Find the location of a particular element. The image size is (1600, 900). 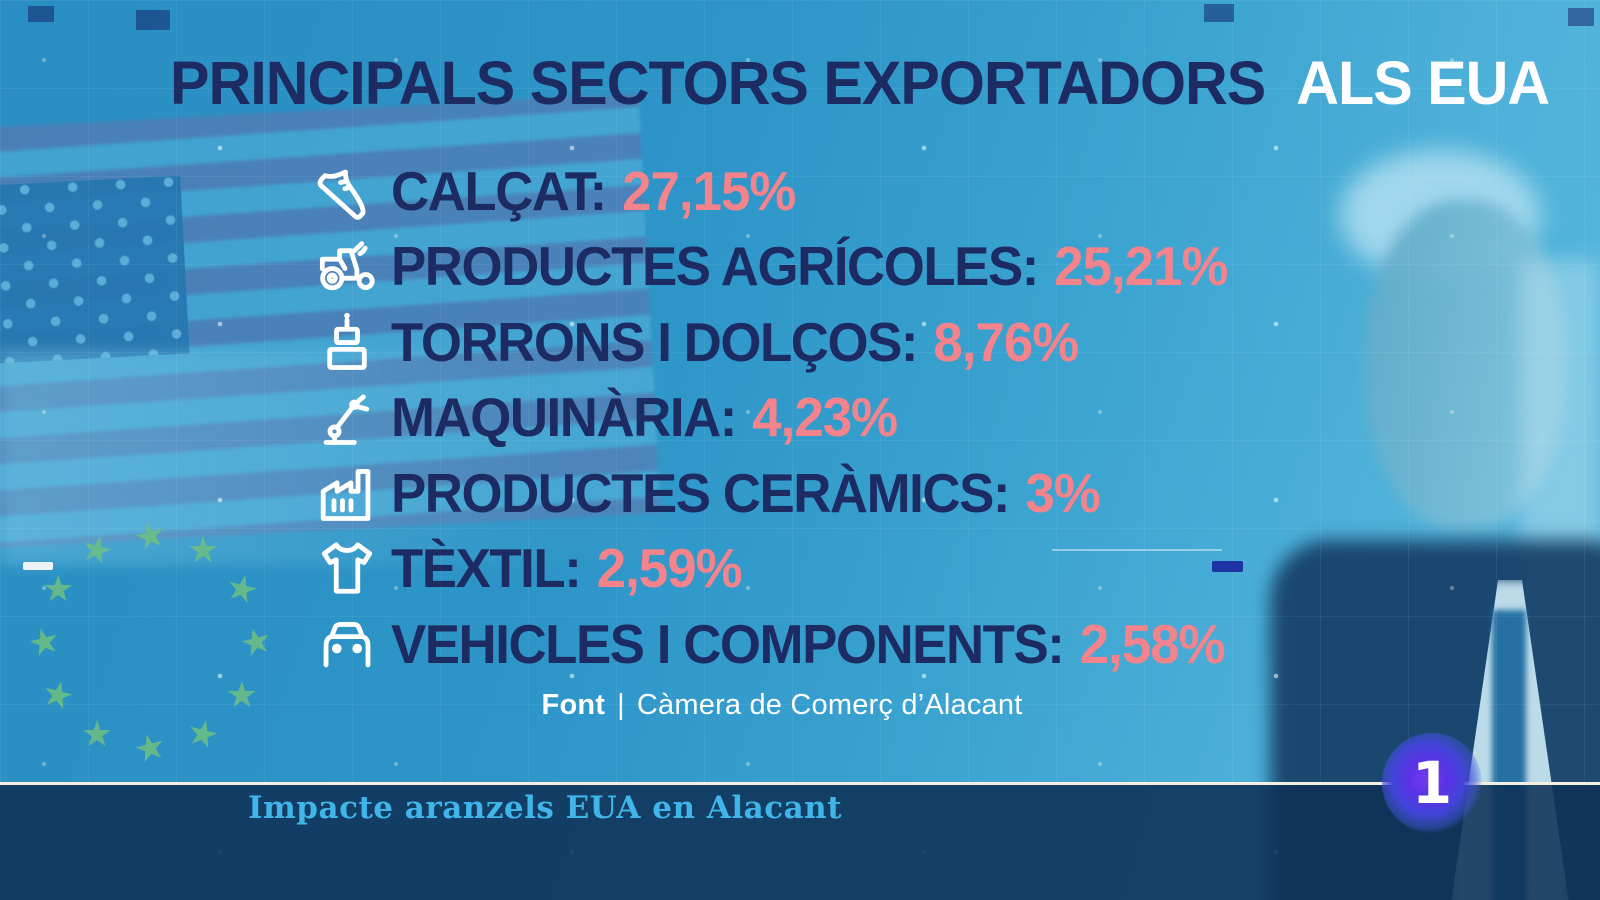

sector-value: 27,15% is located at coordinates (709, 190).